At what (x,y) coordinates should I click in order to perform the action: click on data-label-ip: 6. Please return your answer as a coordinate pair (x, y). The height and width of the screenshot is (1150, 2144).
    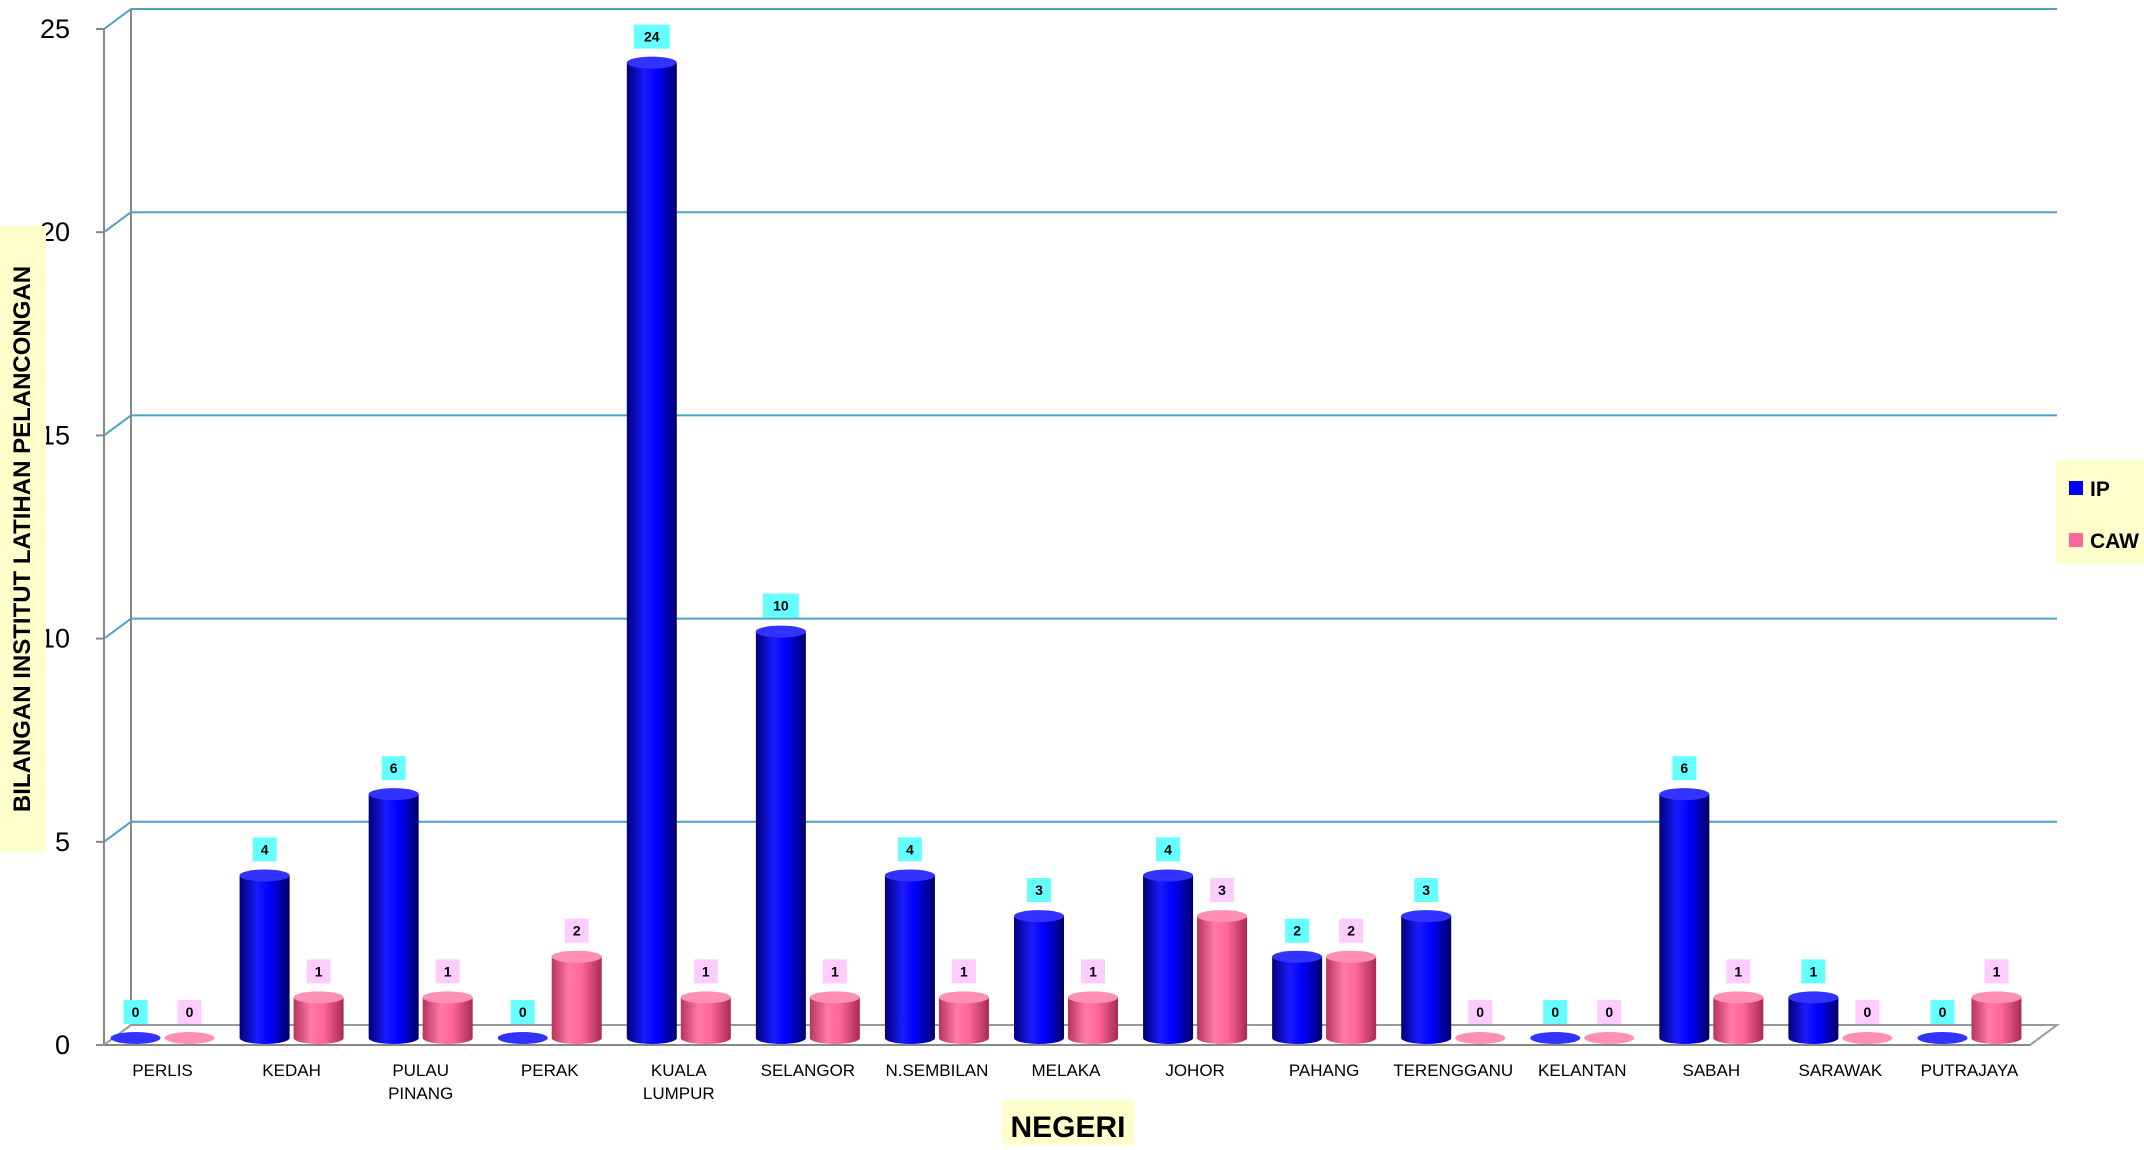
    Looking at the image, I should click on (393, 768).